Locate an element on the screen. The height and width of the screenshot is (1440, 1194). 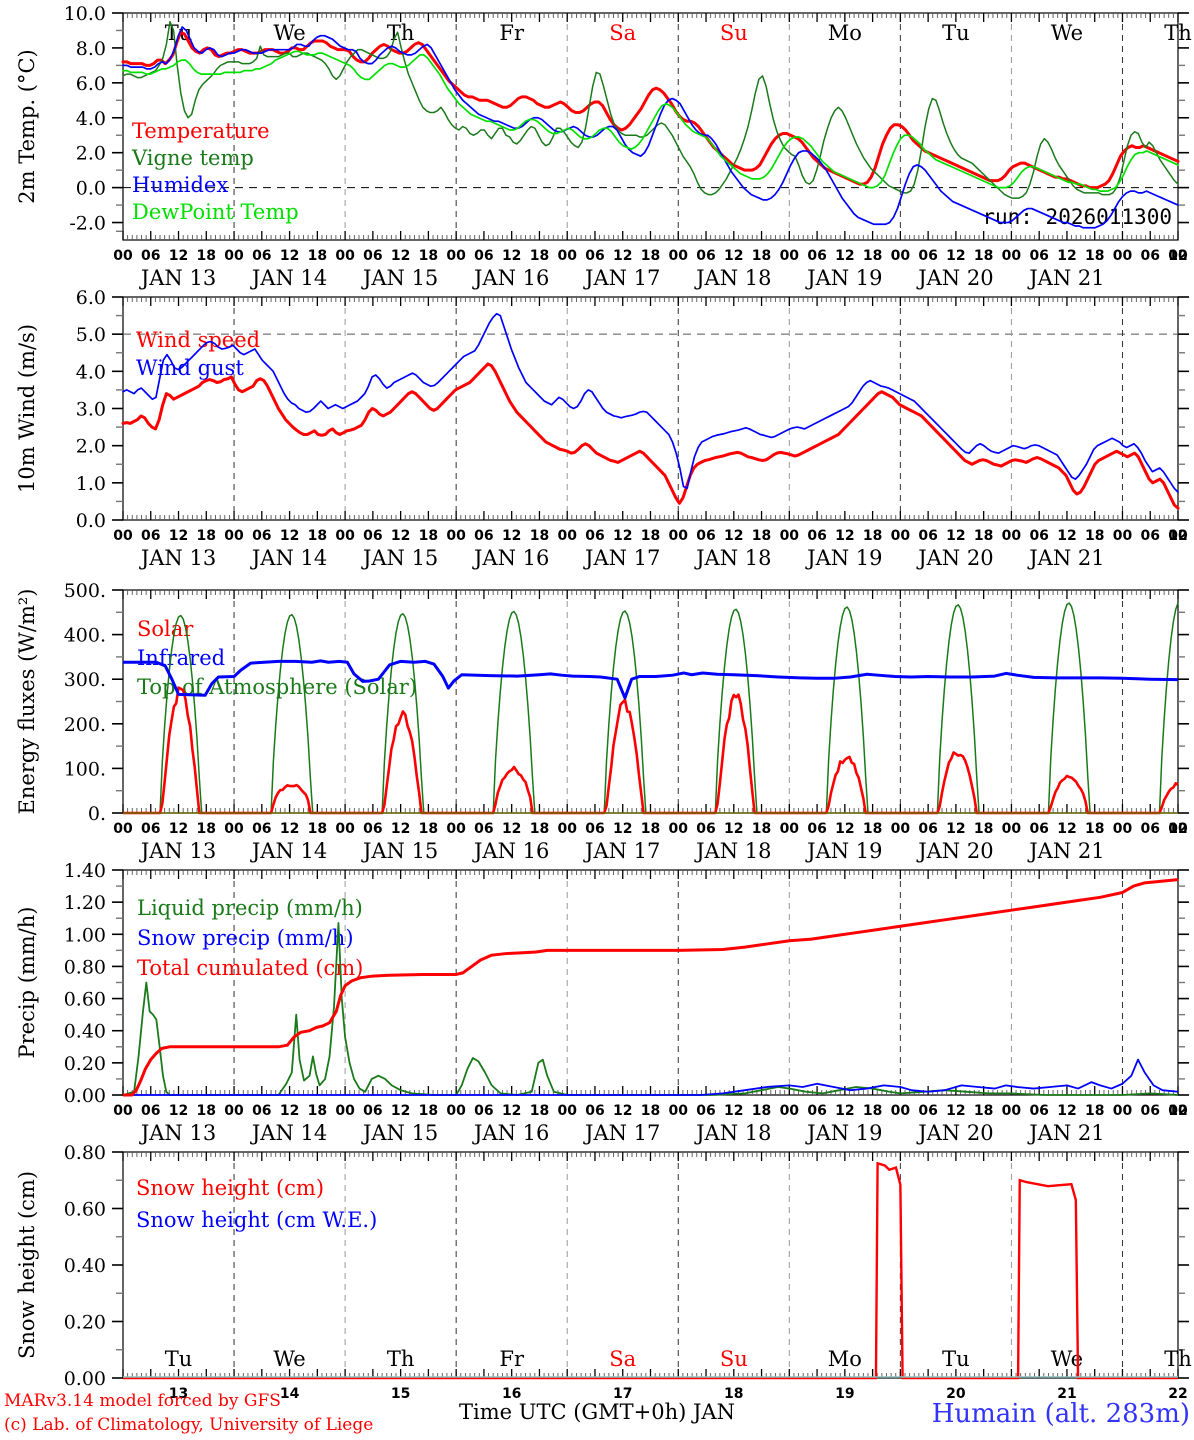
dow-label-top: Fr is located at coordinates (512, 33).